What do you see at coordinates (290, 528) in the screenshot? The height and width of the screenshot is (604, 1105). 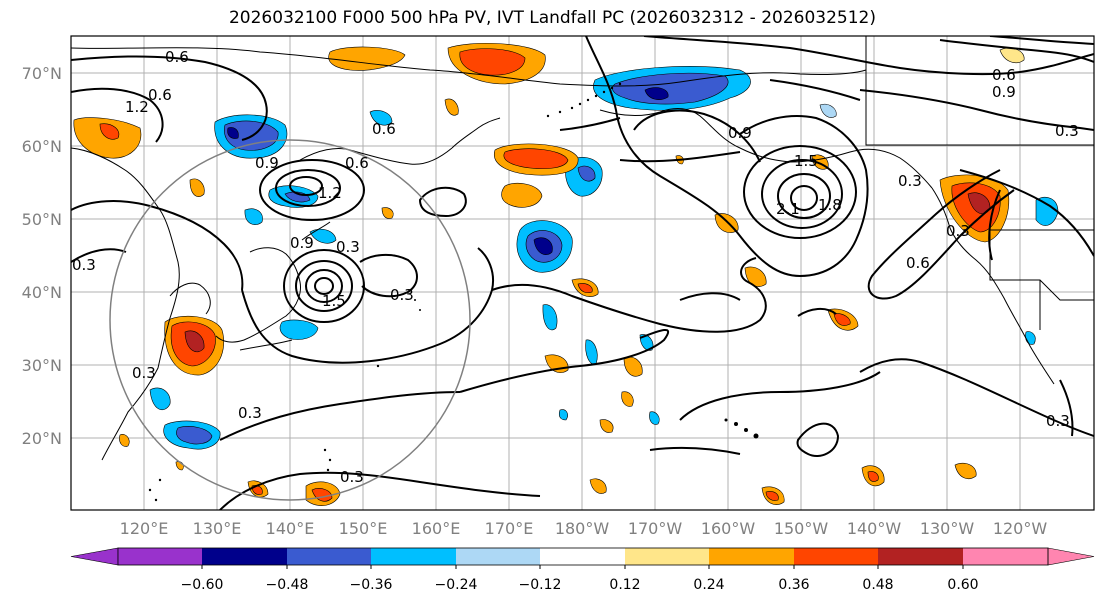 I see `lon-label: 140°E` at bounding box center [290, 528].